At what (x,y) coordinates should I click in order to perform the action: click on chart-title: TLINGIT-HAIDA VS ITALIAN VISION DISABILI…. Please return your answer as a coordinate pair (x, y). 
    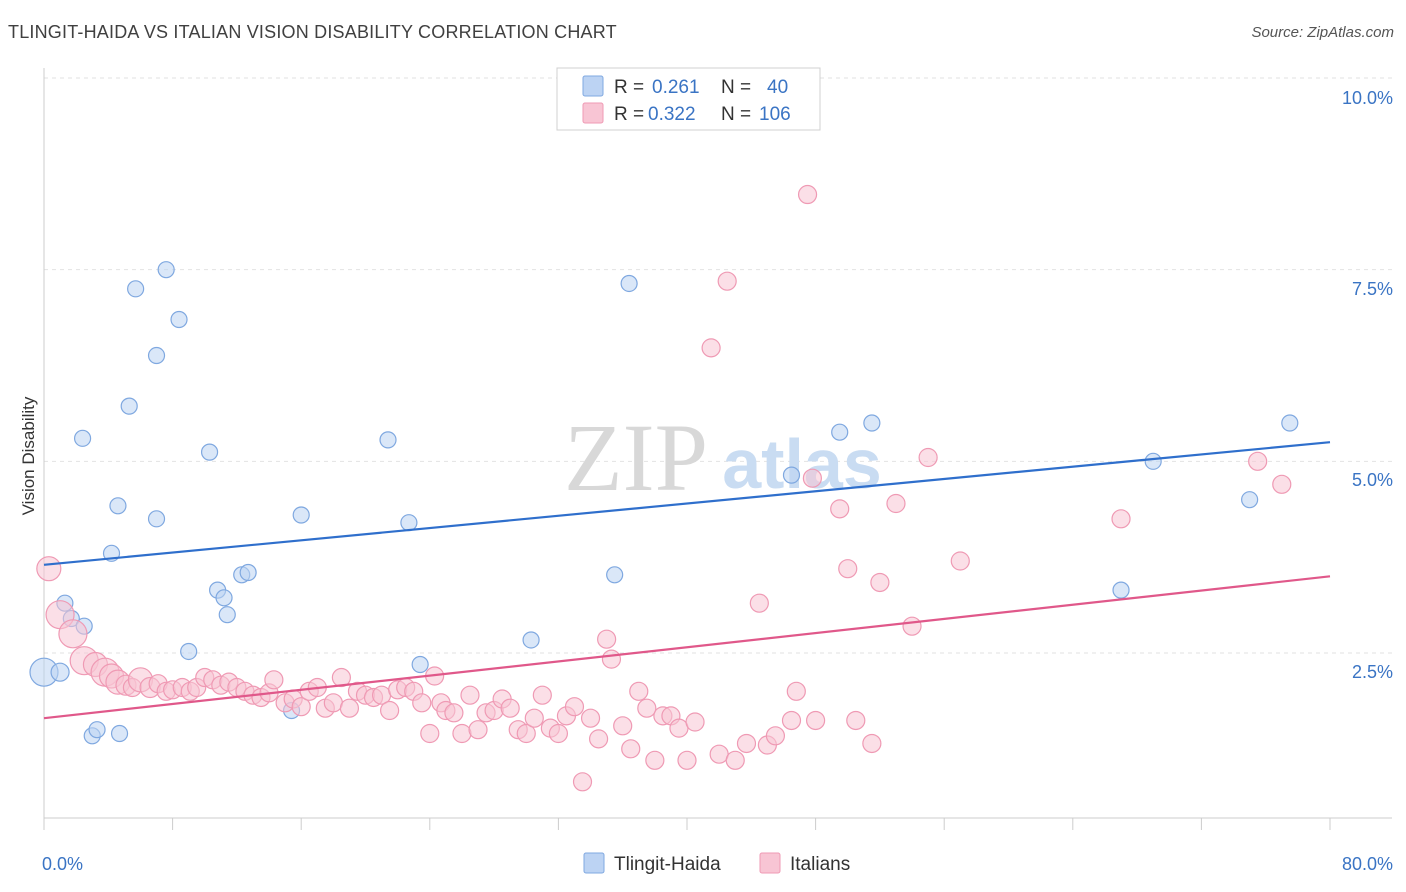
    Looking at the image, I should click on (312, 32).